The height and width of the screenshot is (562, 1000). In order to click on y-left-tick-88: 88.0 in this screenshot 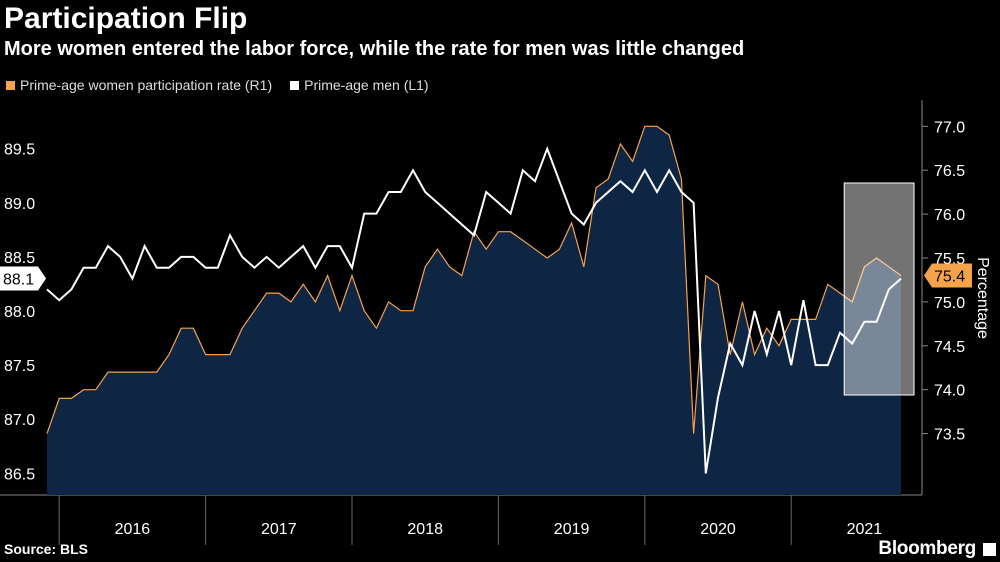, I will do `click(19, 312)`.